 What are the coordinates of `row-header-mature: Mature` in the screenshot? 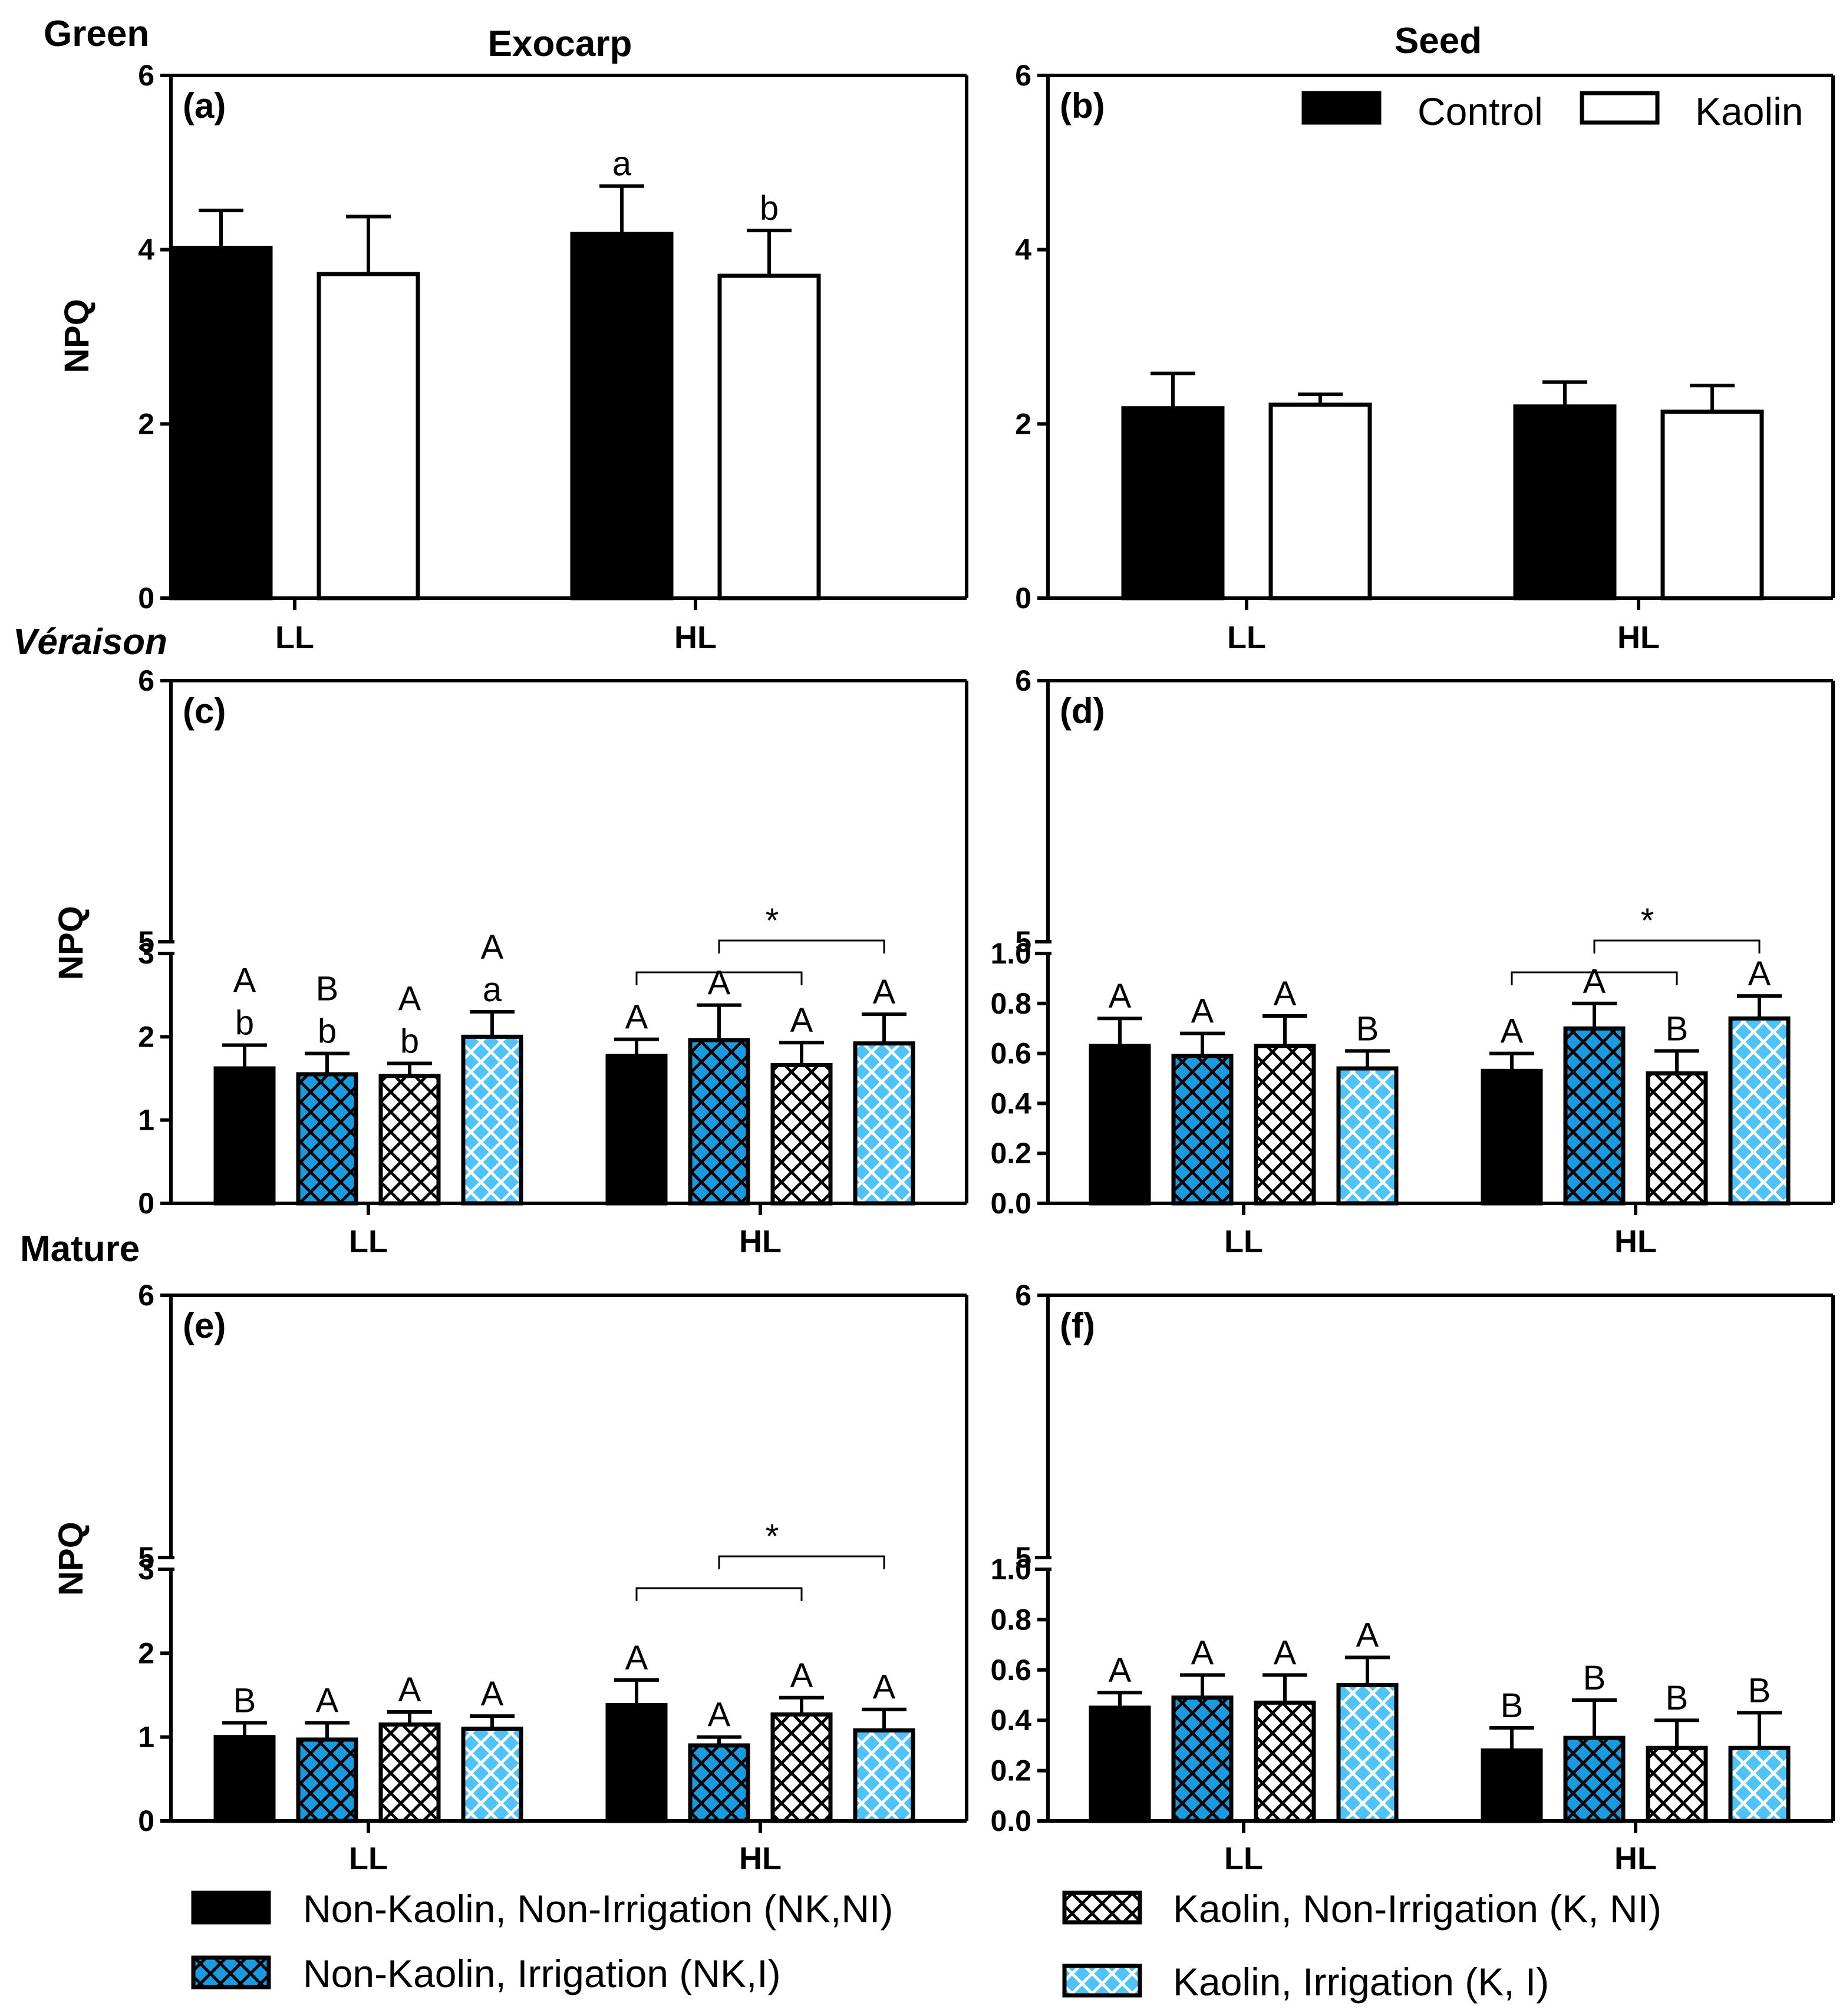 It's located at (80, 1249).